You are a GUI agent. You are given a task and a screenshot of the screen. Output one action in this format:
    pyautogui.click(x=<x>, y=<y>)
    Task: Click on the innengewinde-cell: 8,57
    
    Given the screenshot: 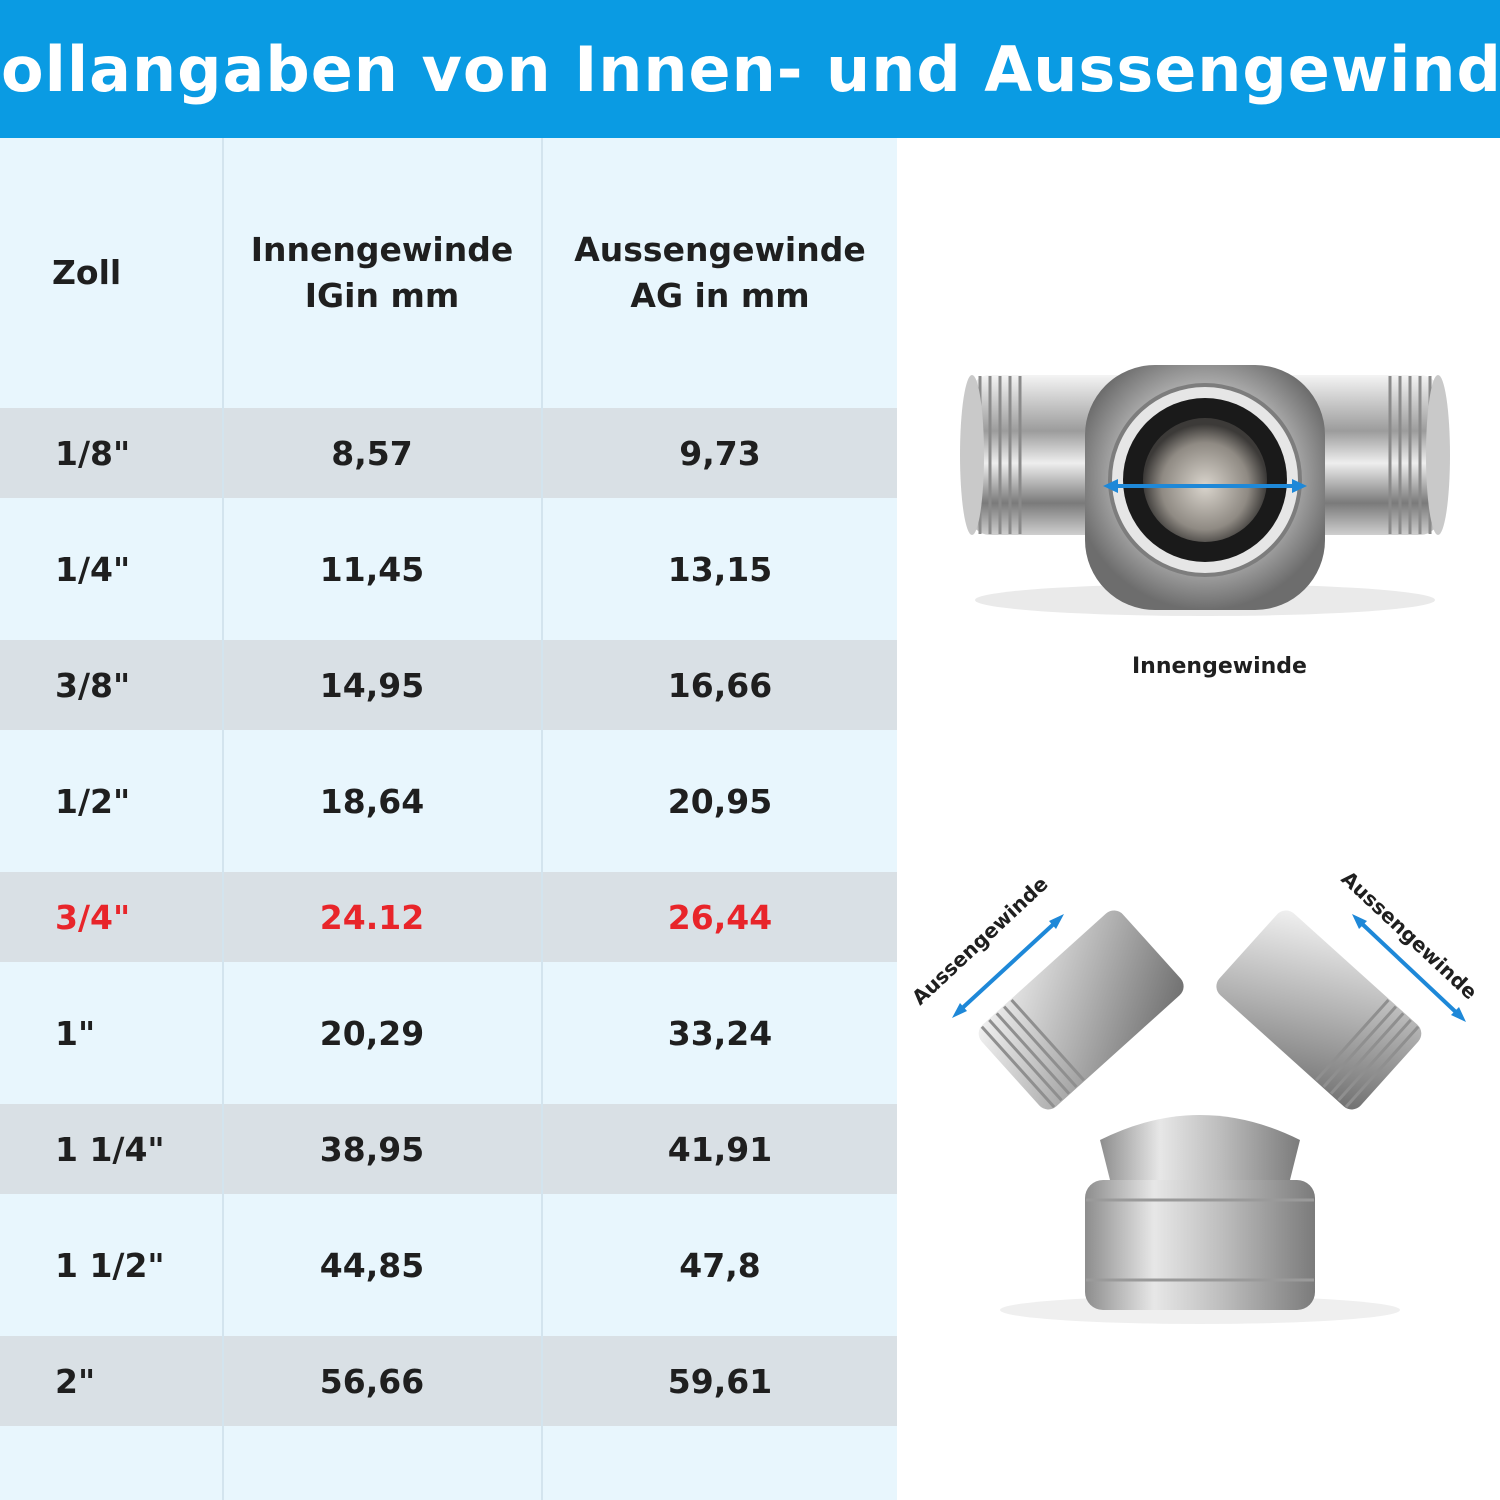 What is the action you would take?
    pyautogui.click(x=372, y=453)
    